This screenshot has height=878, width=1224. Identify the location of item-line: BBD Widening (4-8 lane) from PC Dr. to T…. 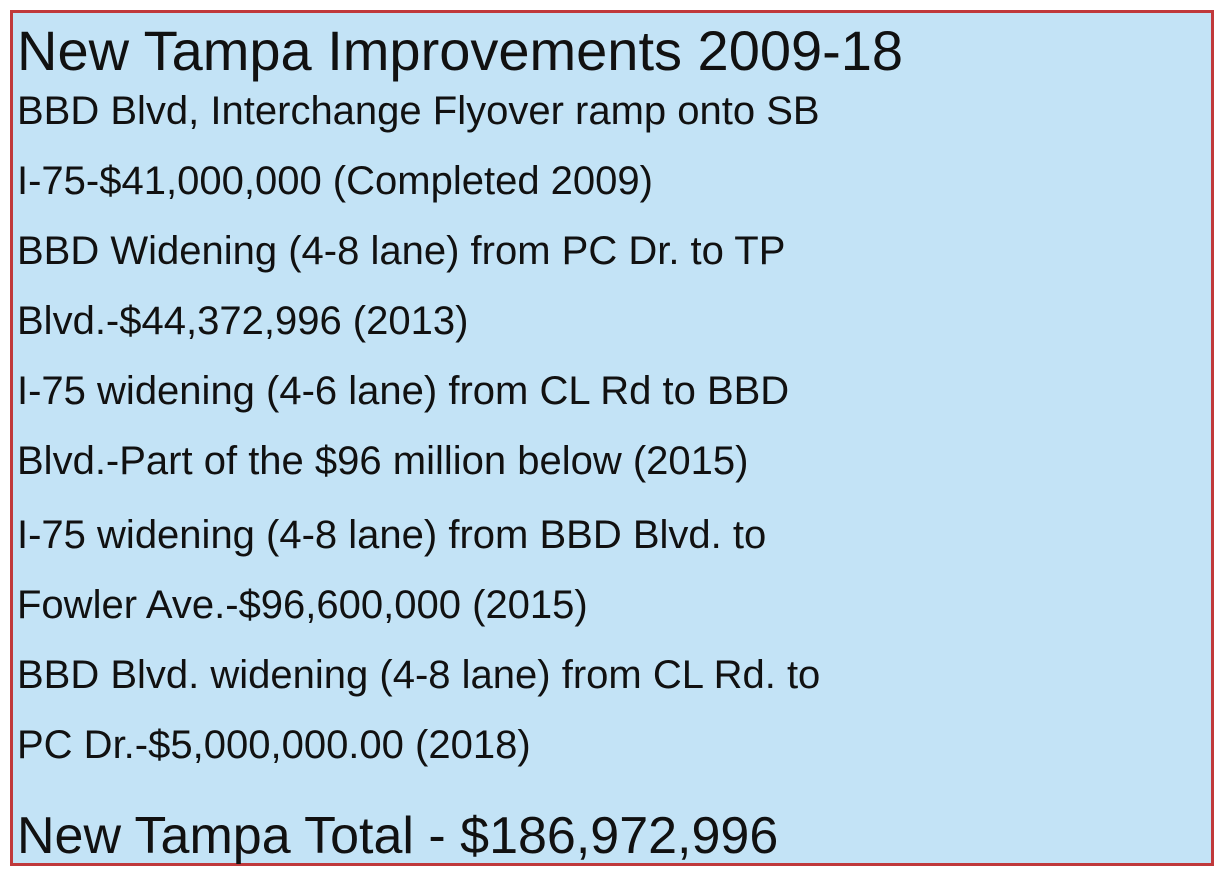
(401, 251).